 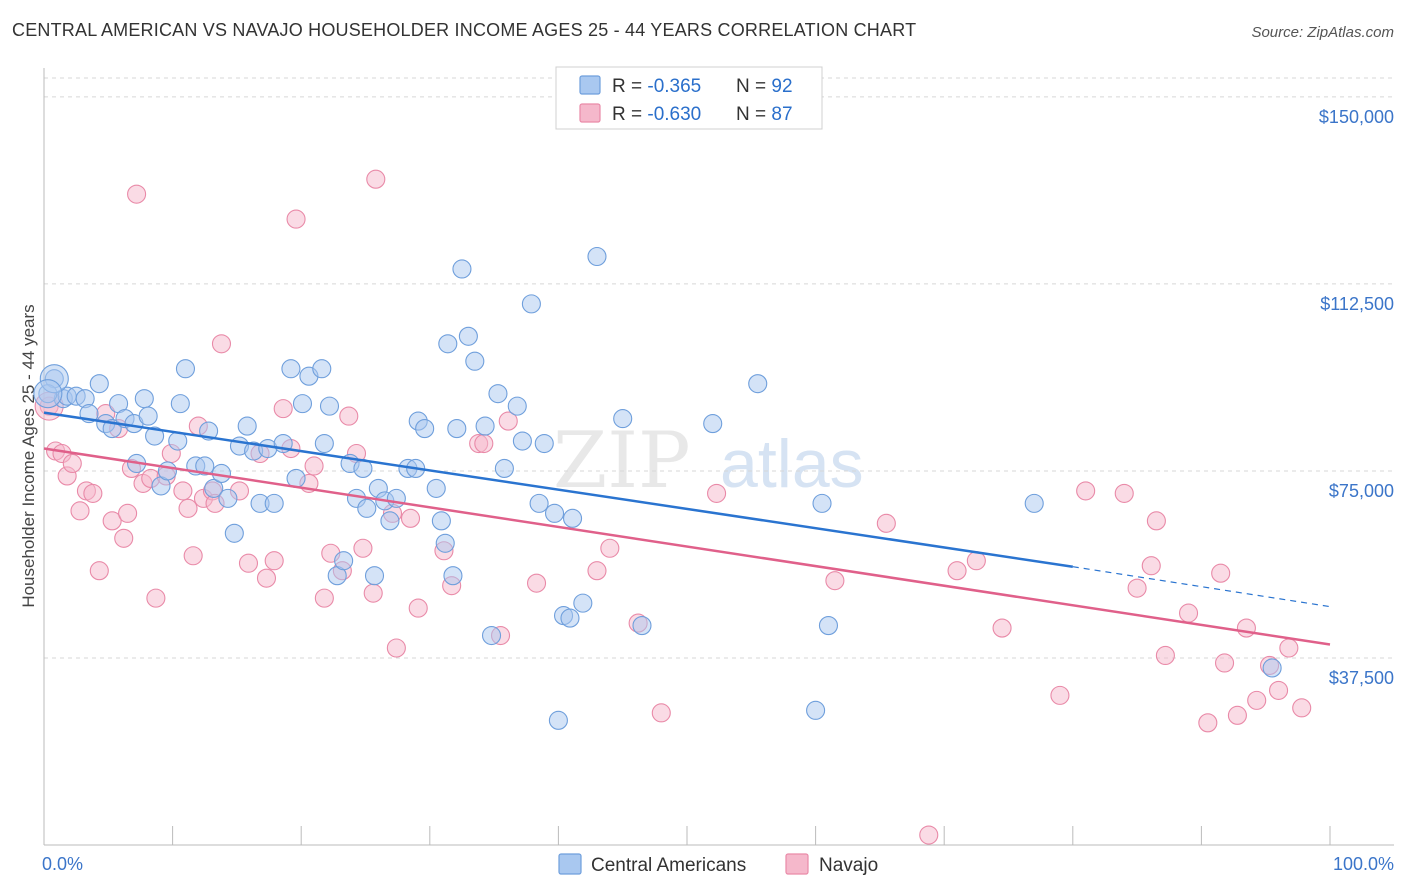 What do you see at coordinates (674, 86) in the screenshot?
I see `legend-r-value-blue: -0.365` at bounding box center [674, 86].